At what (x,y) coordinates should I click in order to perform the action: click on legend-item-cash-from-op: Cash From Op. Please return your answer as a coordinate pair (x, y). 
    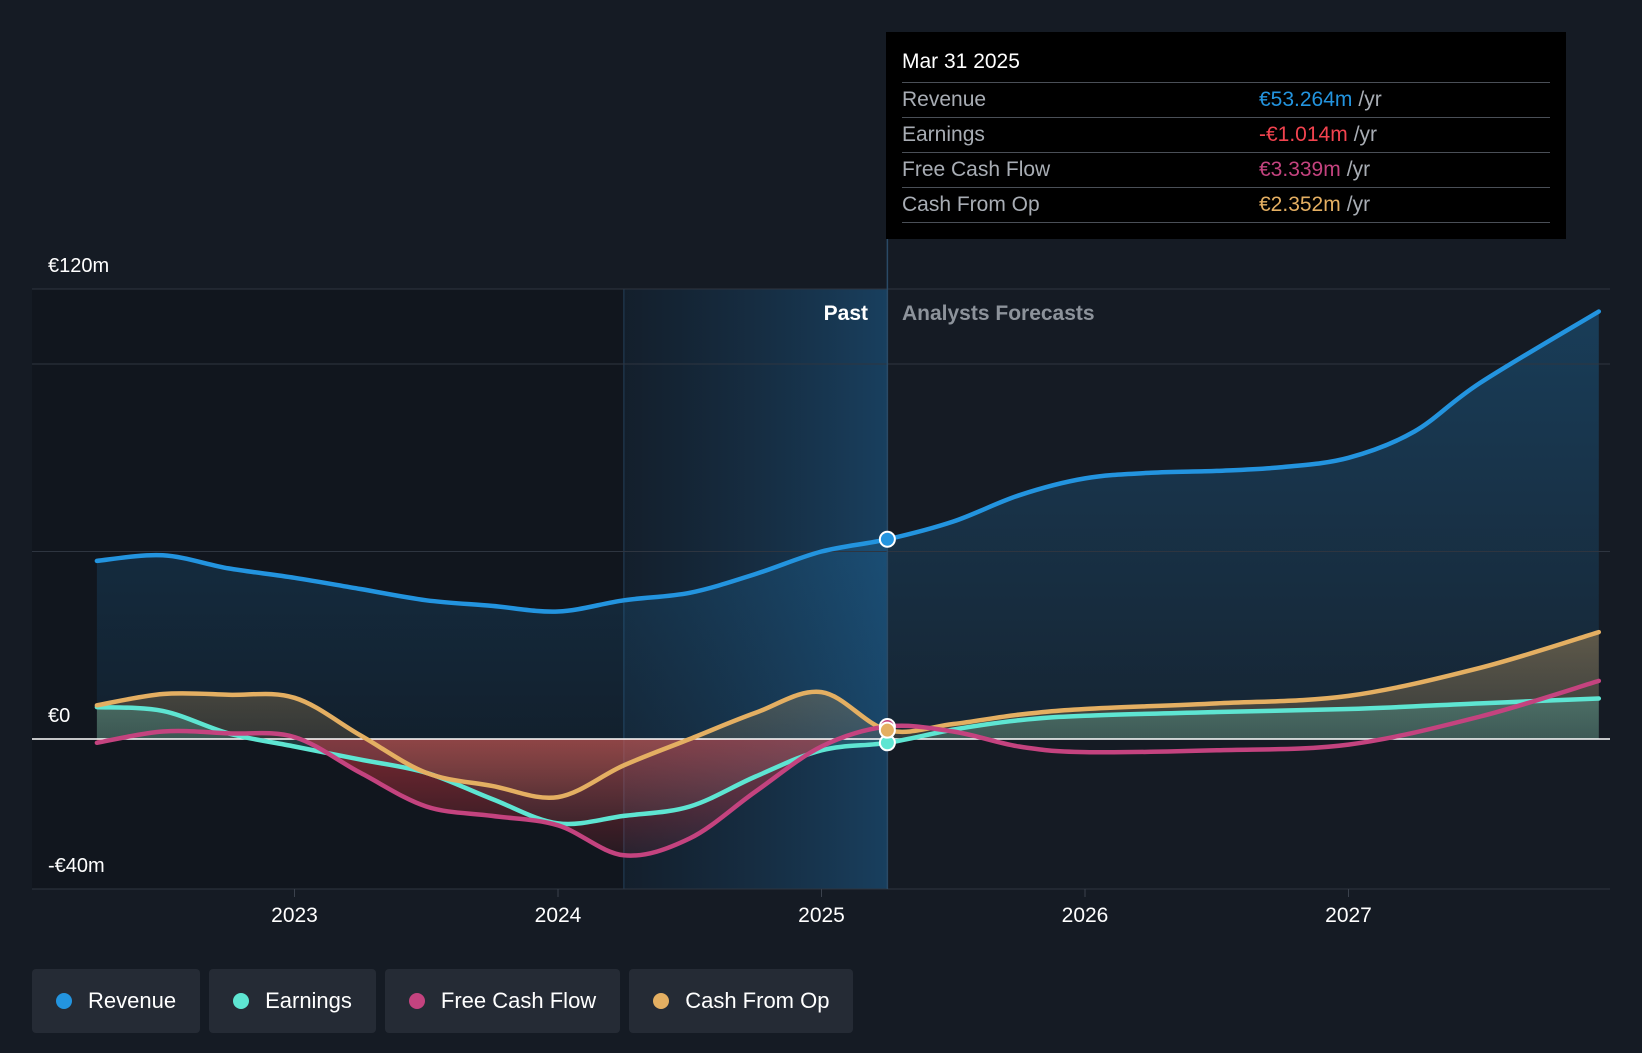
    Looking at the image, I should click on (741, 1001).